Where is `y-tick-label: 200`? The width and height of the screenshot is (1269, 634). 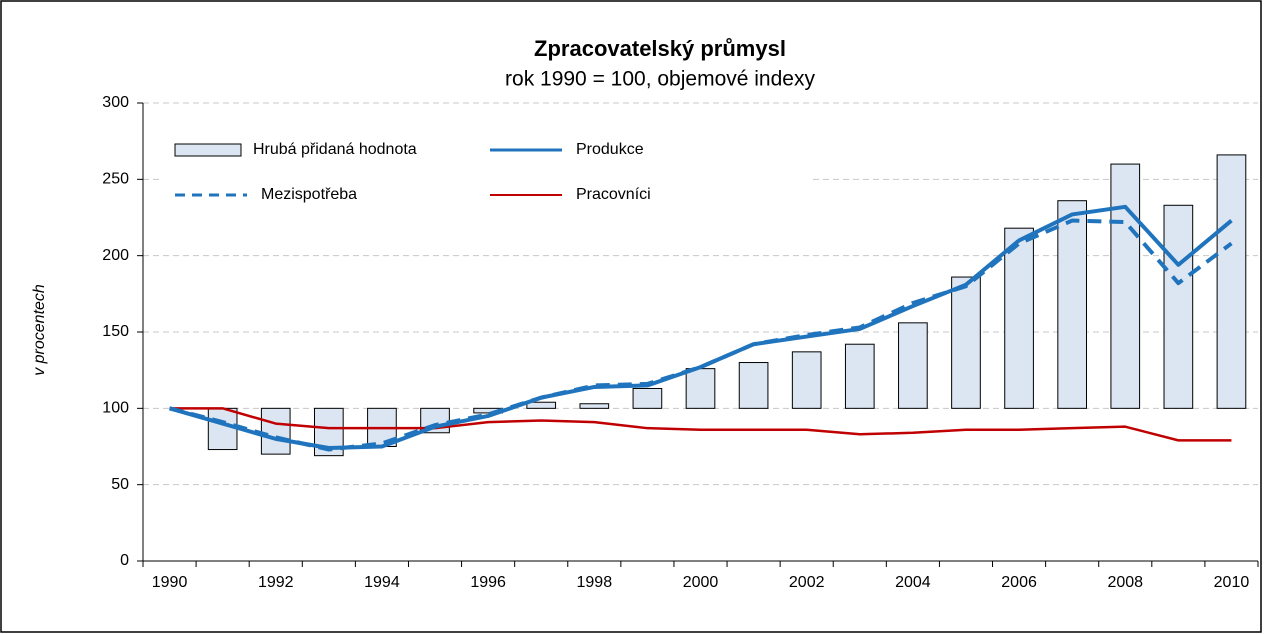 y-tick-label: 200 is located at coordinates (115, 255).